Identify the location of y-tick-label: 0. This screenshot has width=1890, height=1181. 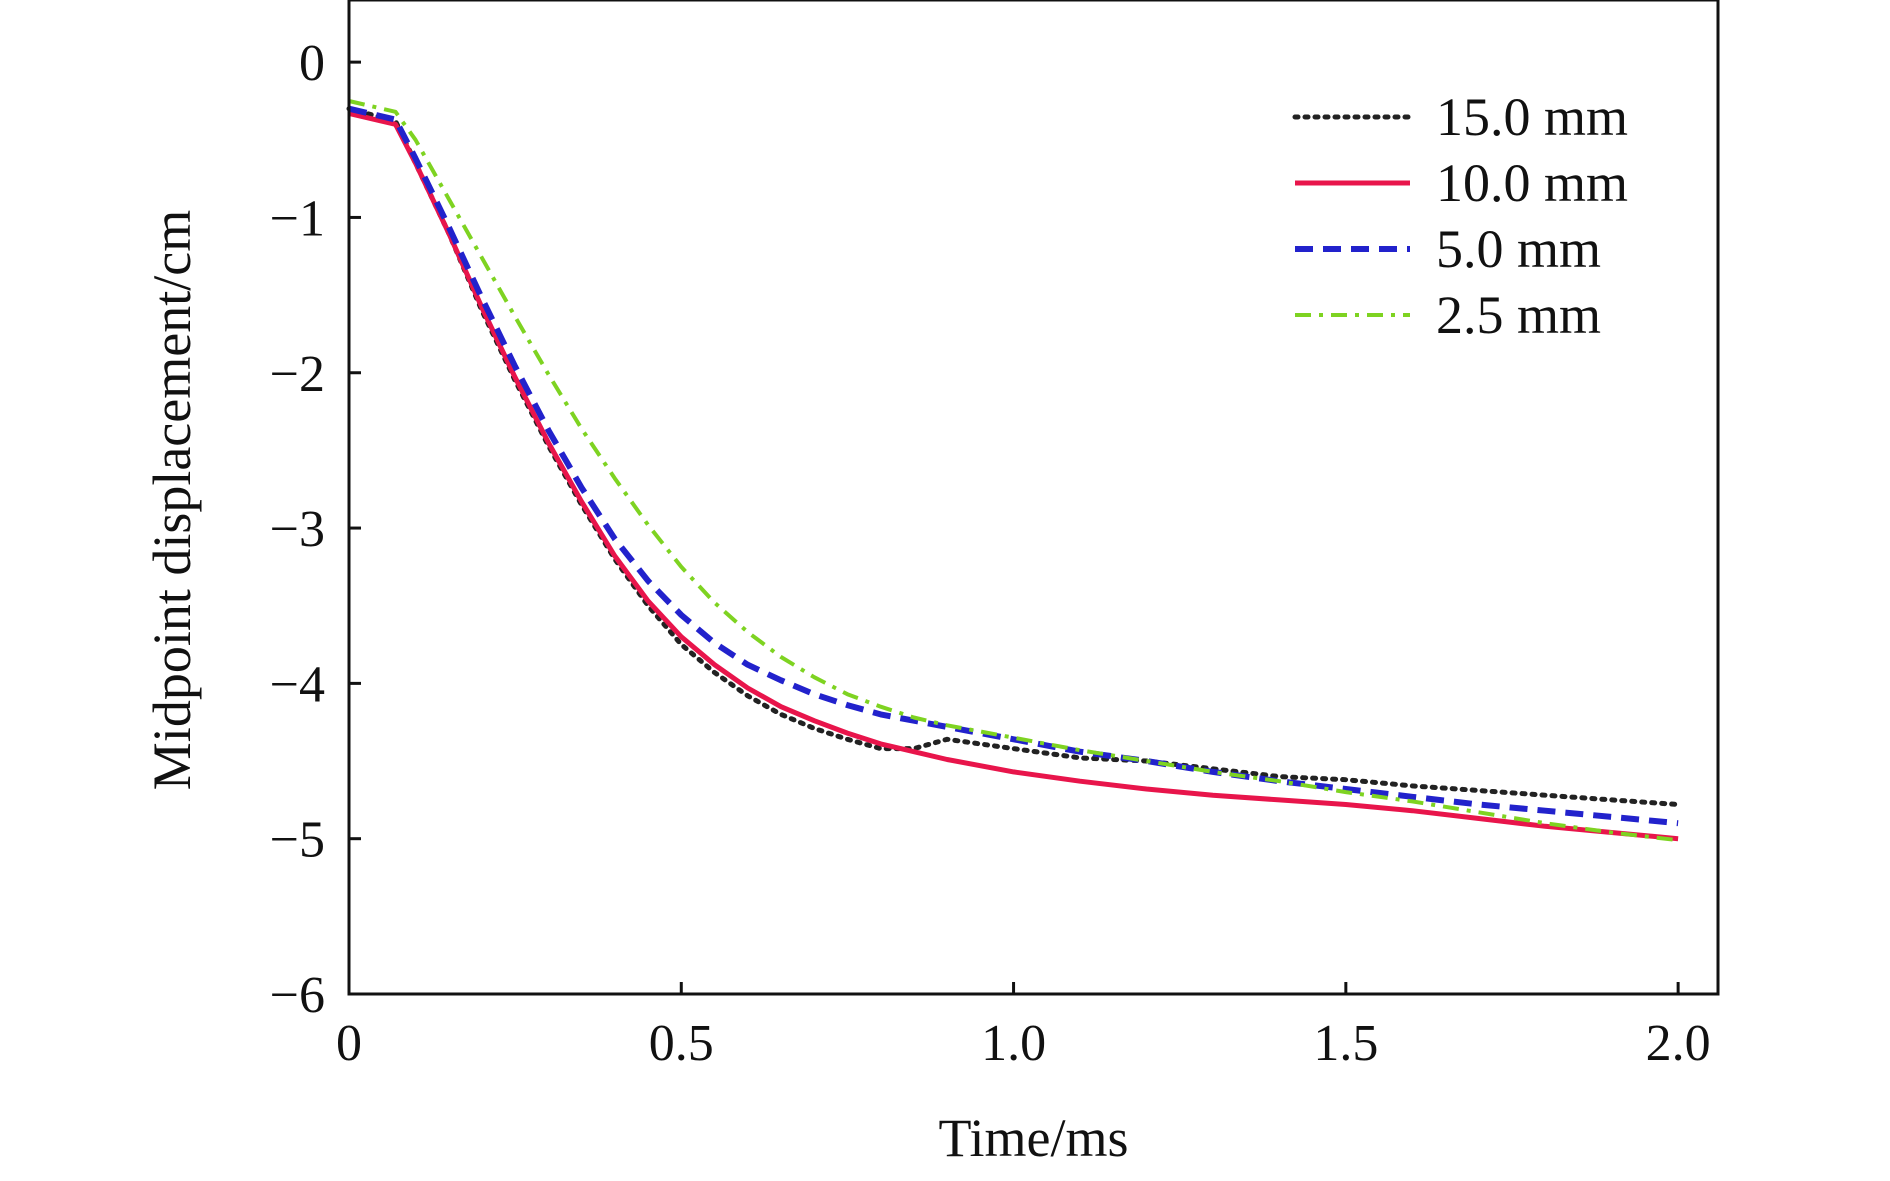
(312, 63).